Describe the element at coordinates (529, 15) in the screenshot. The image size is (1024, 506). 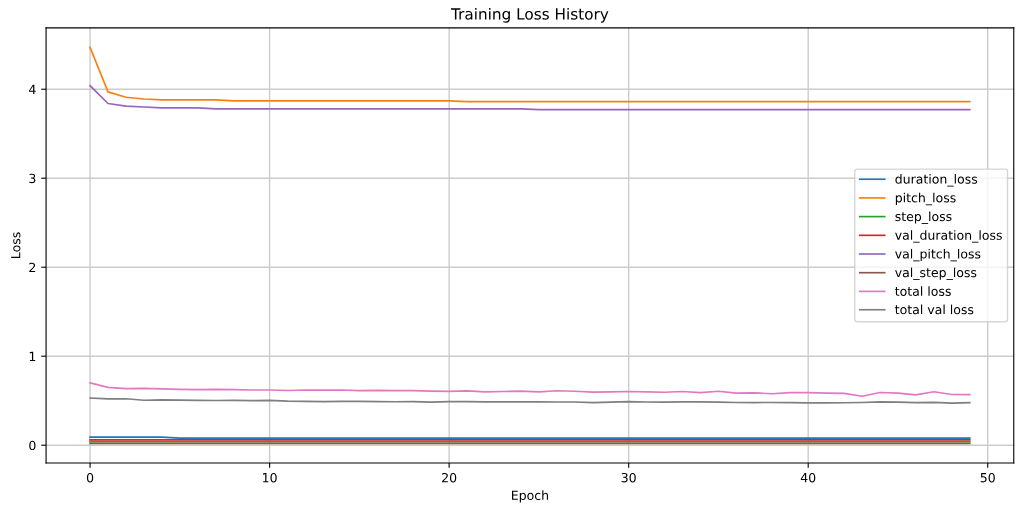
I see `chart-title: Training Loss History` at that location.